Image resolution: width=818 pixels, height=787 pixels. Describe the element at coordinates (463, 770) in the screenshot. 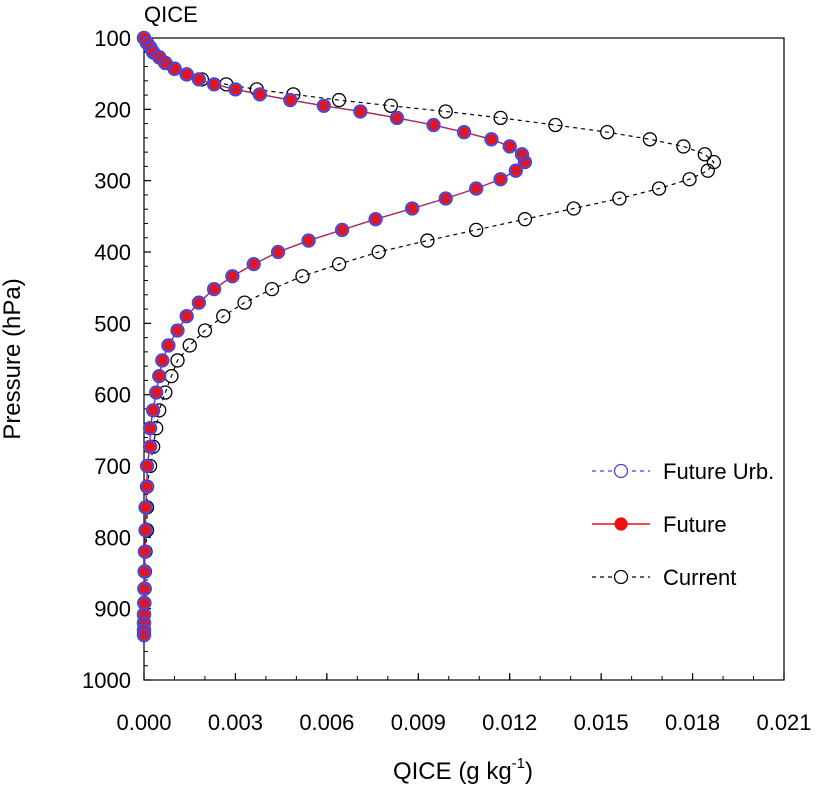

I see `x-axis-label: QICE (g kg-1)` at that location.